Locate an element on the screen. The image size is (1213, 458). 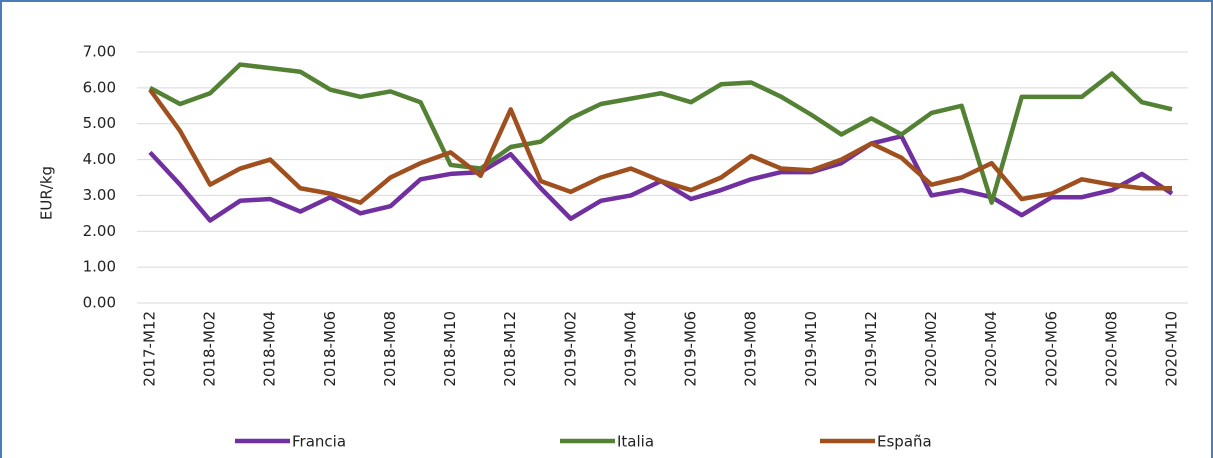
x-tick-label: 2020-M10 is located at coordinates (1172, 349).